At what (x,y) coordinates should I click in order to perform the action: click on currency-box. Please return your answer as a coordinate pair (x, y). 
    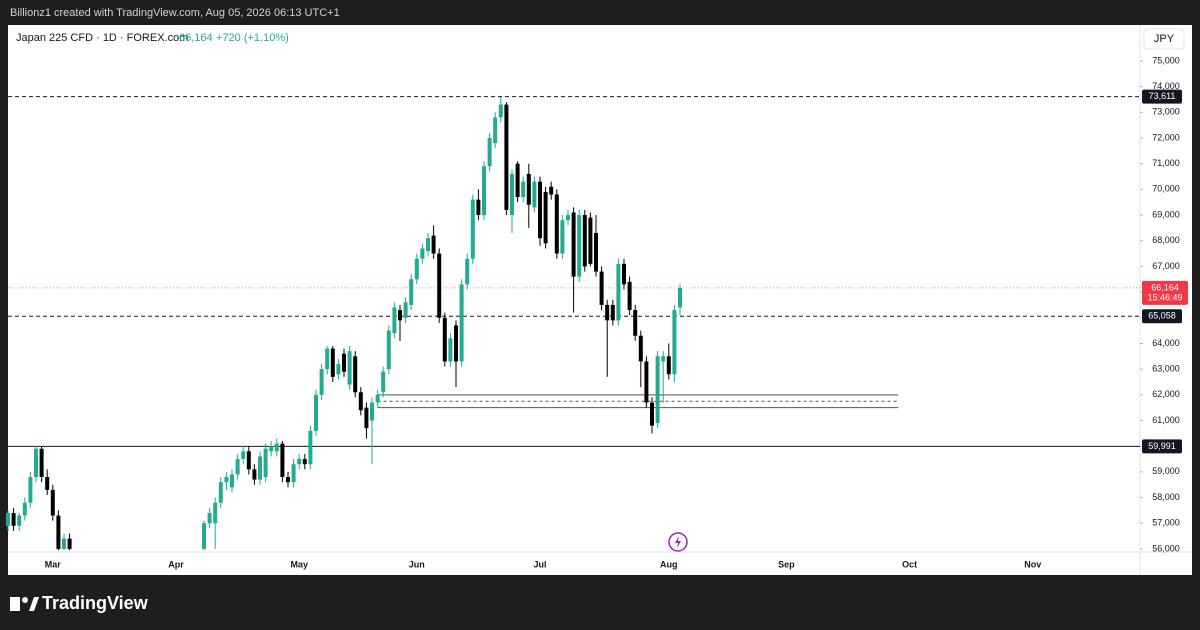
    Looking at the image, I should click on (1164, 39).